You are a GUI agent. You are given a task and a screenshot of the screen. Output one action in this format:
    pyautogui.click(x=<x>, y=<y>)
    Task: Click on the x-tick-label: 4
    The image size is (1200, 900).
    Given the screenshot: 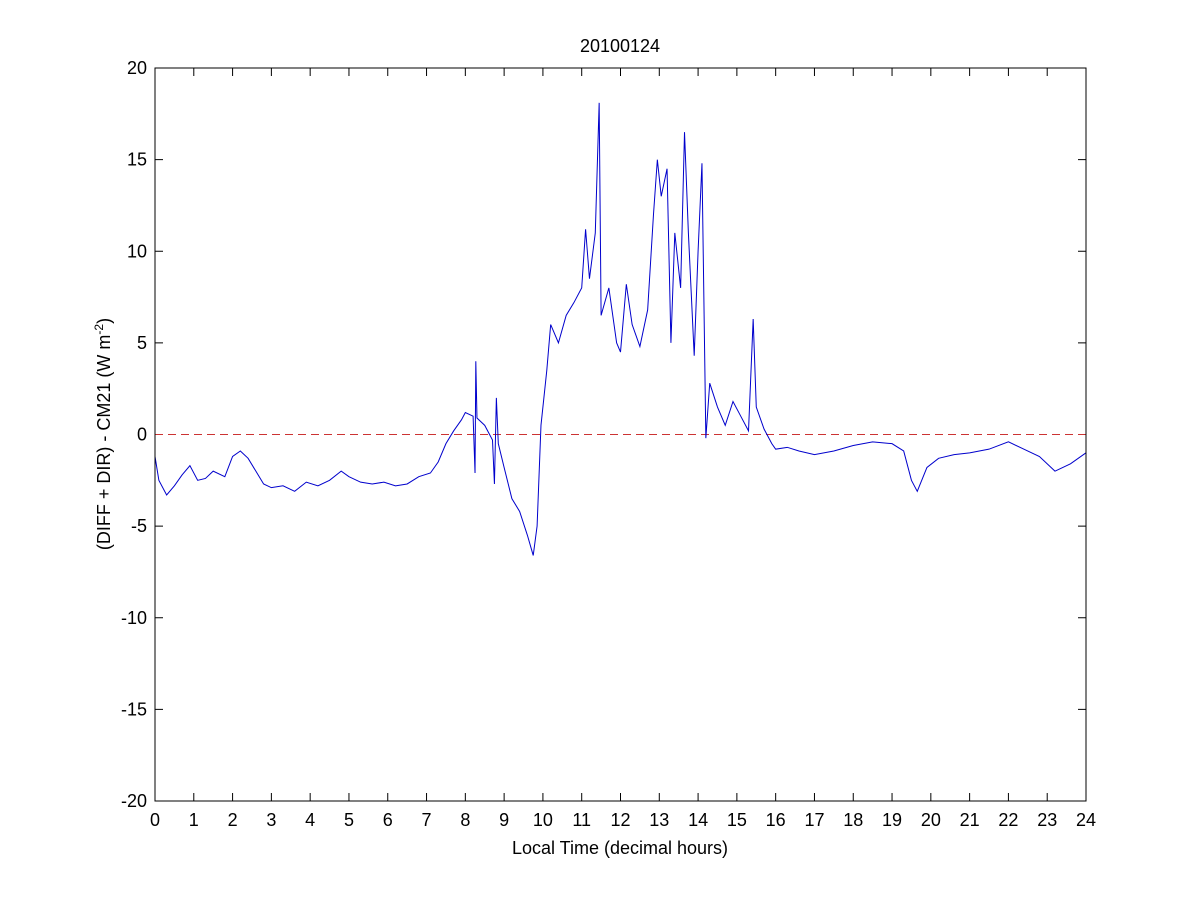 What is the action you would take?
    pyautogui.click(x=310, y=820)
    